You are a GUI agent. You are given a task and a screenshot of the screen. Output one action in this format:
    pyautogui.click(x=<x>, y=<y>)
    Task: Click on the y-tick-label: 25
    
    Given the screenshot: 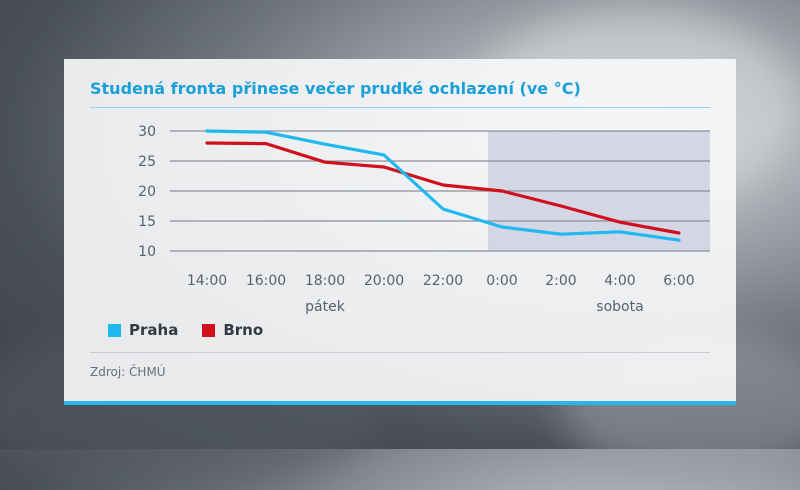 What is the action you would take?
    pyautogui.click(x=147, y=162)
    